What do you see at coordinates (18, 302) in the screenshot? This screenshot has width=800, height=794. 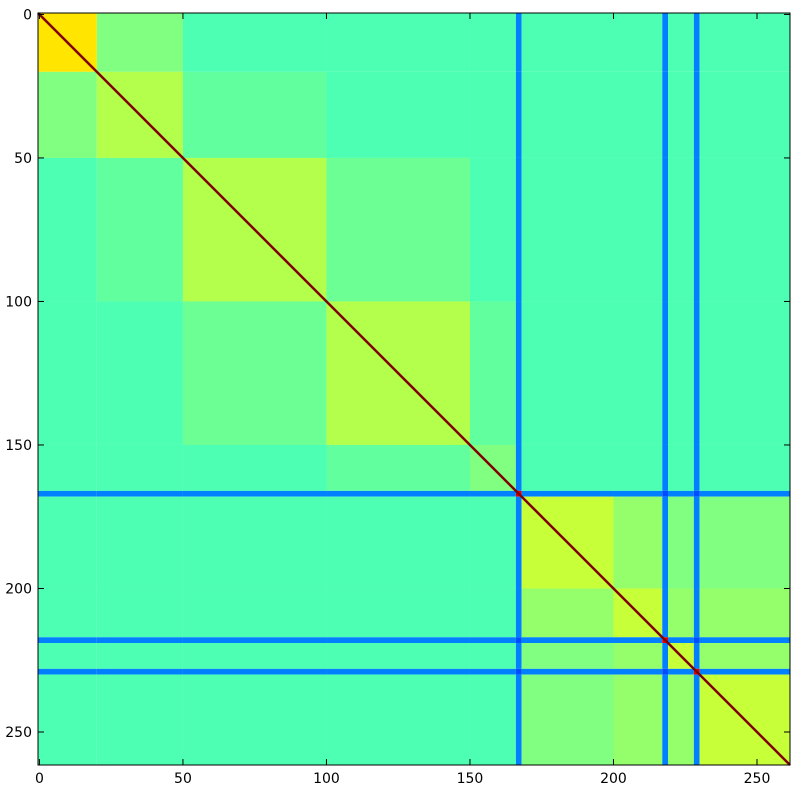 I see `y-tick-label: 100` at bounding box center [18, 302].